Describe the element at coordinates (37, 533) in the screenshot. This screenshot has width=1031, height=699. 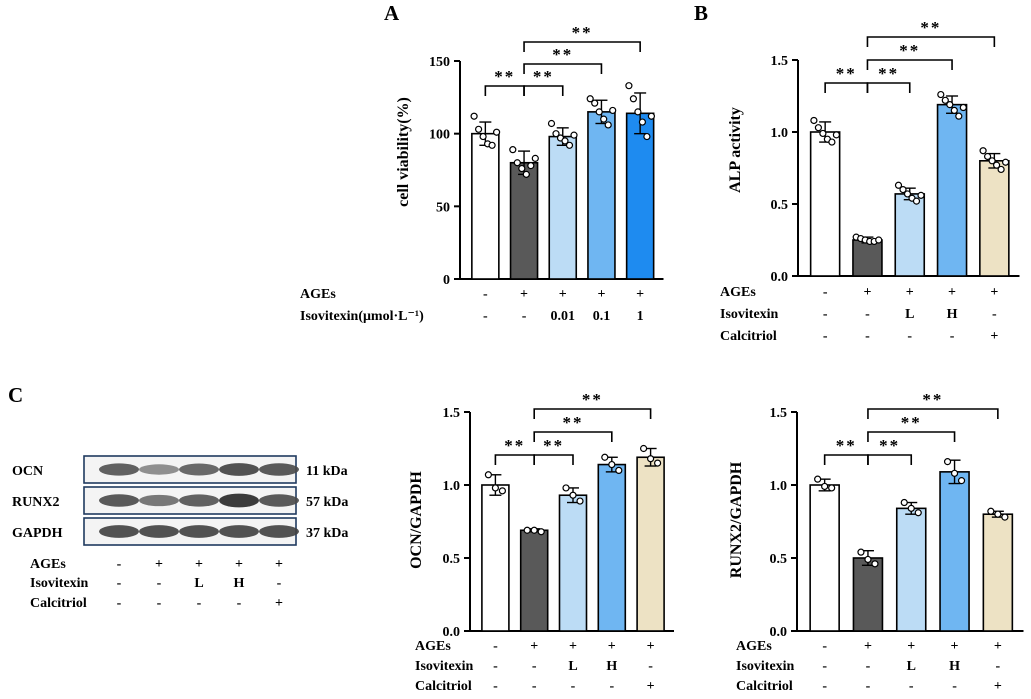
I see `blot-row-label: GAPDH` at that location.